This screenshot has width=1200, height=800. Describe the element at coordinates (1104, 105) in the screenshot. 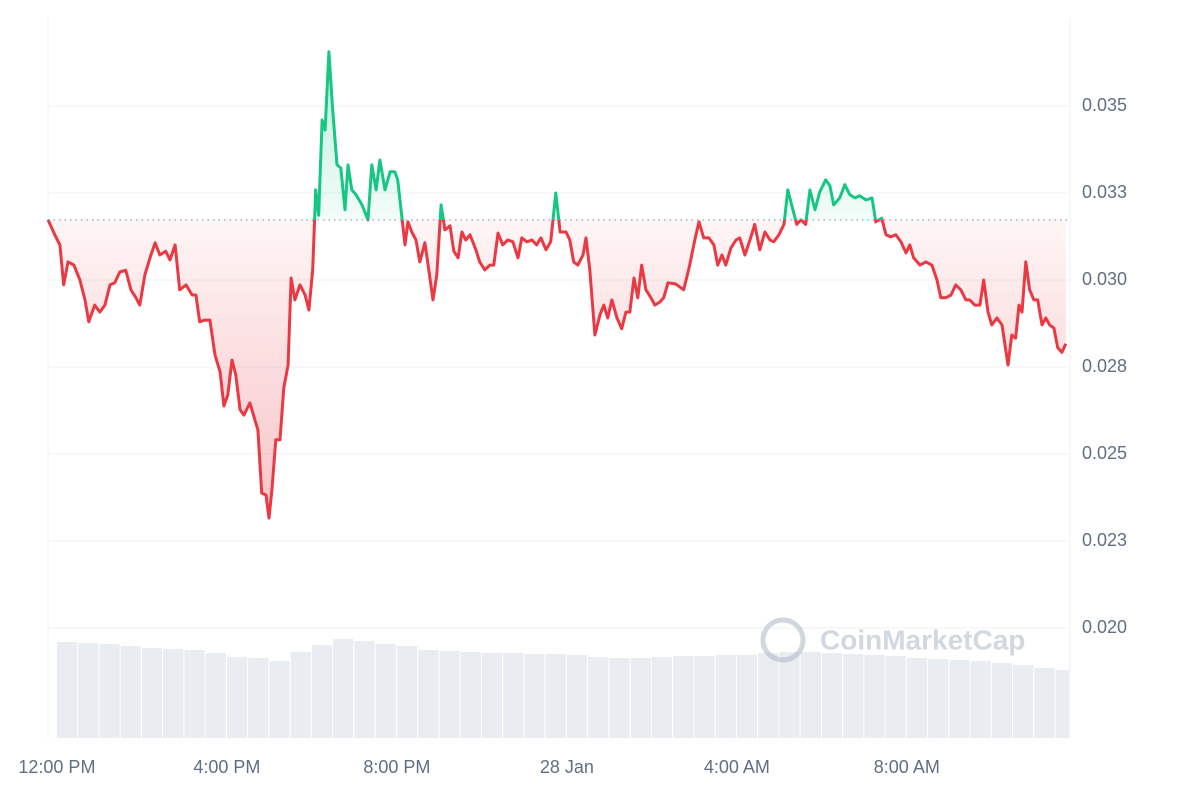

I see `y-tick-label: 0.035` at that location.